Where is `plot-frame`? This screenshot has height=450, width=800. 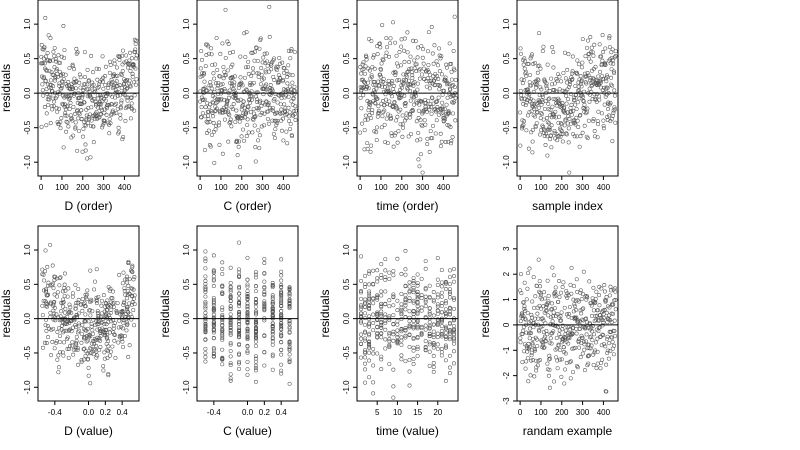 plot-frame is located at coordinates (567, 313).